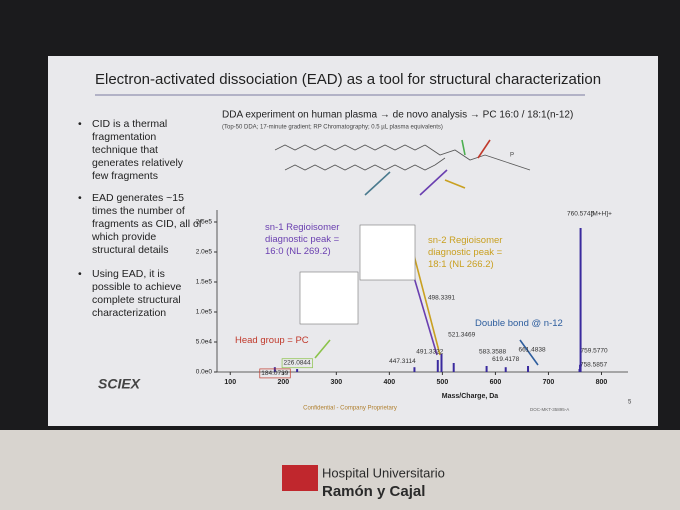  I want to click on peak-label: 184.0739, so click(274, 373).